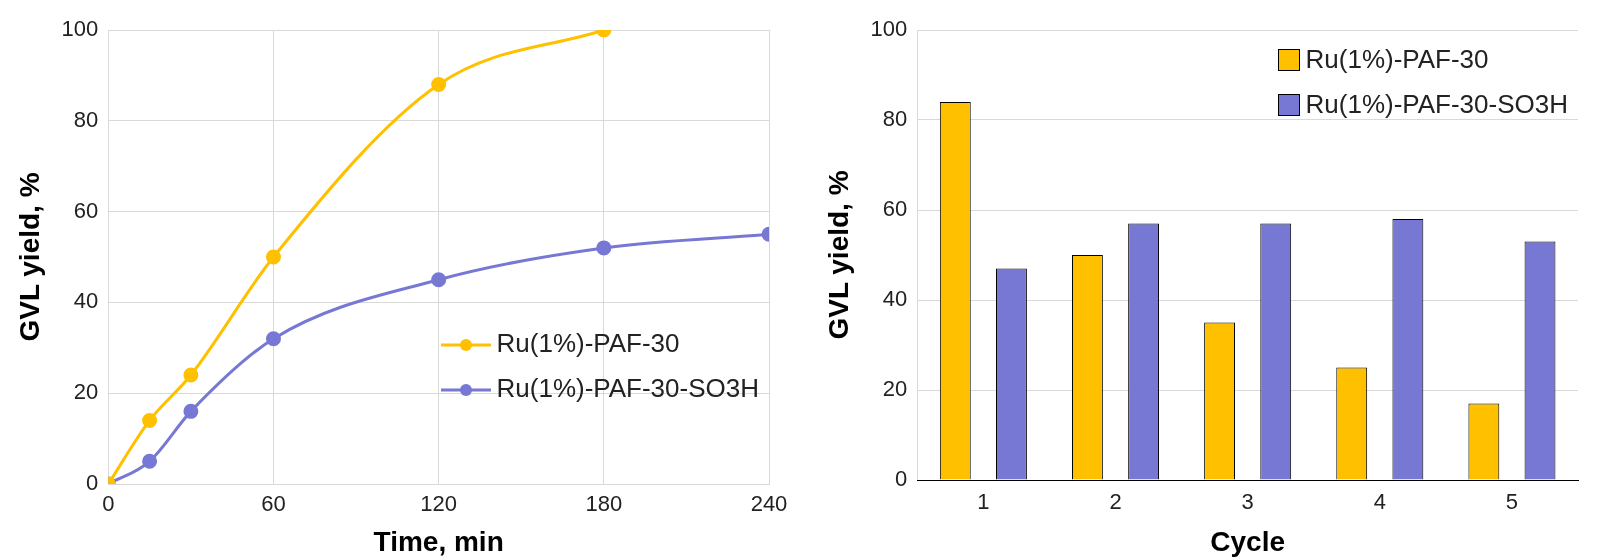  I want to click on x-tick-label: 60, so click(273, 504).